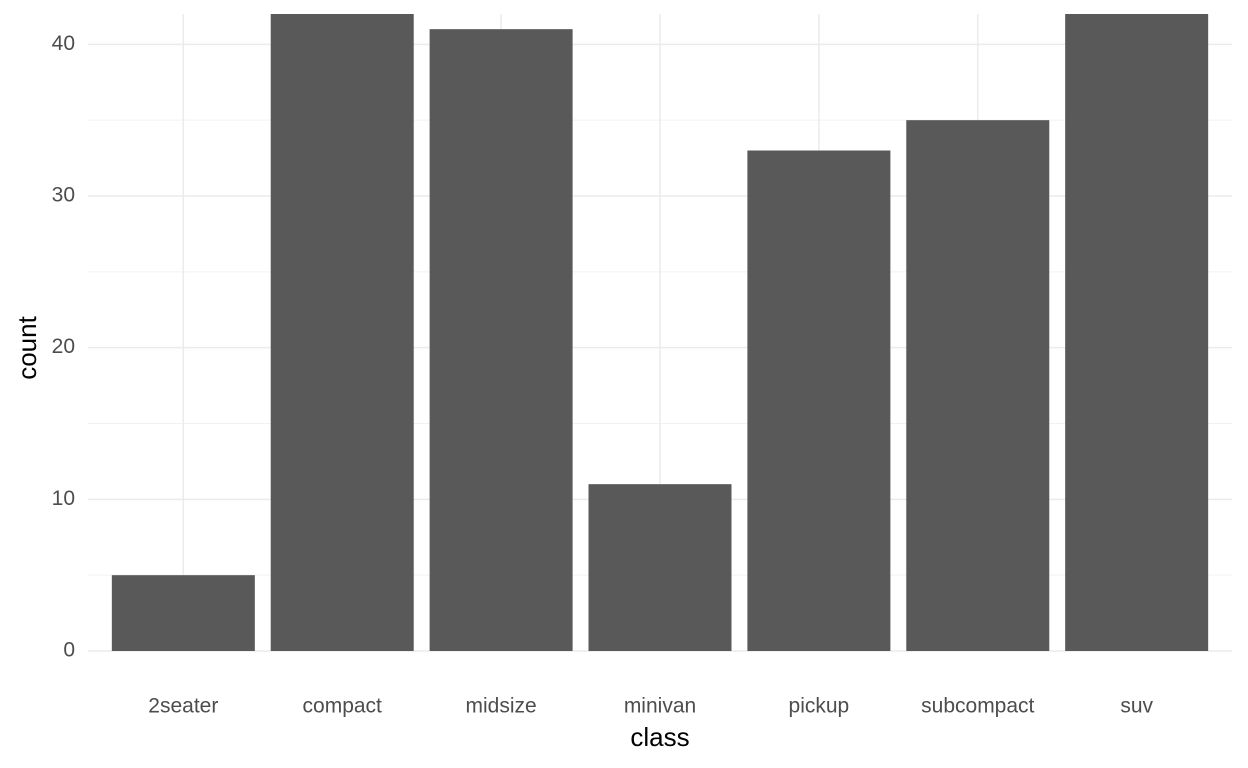 Image resolution: width=1248 pixels, height=768 pixels. Describe the element at coordinates (1136, 706) in the screenshot. I see `x-tick-label: suv` at that location.